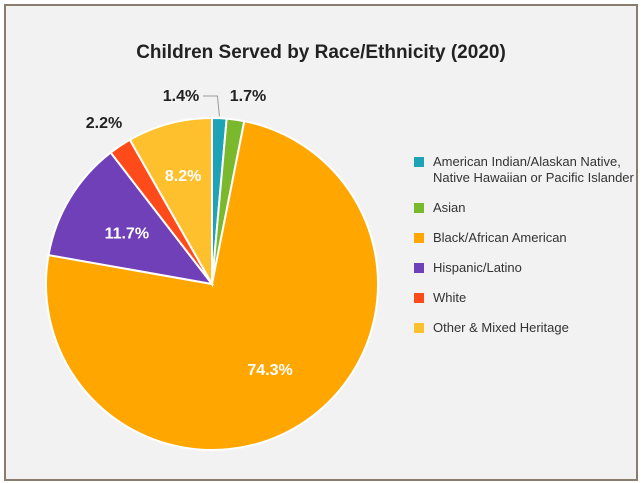  I want to click on data-label-1: 1.4%, so click(181, 96).